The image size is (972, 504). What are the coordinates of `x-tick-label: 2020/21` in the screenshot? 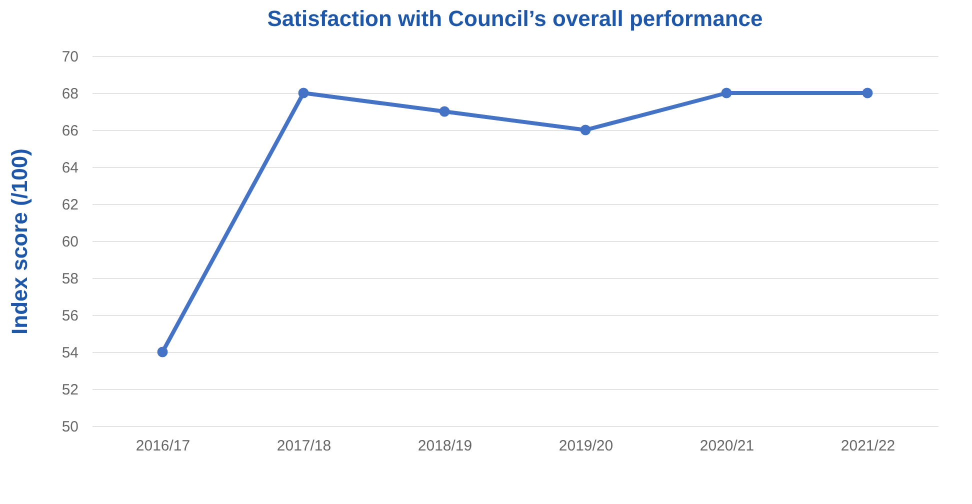 It's located at (727, 446).